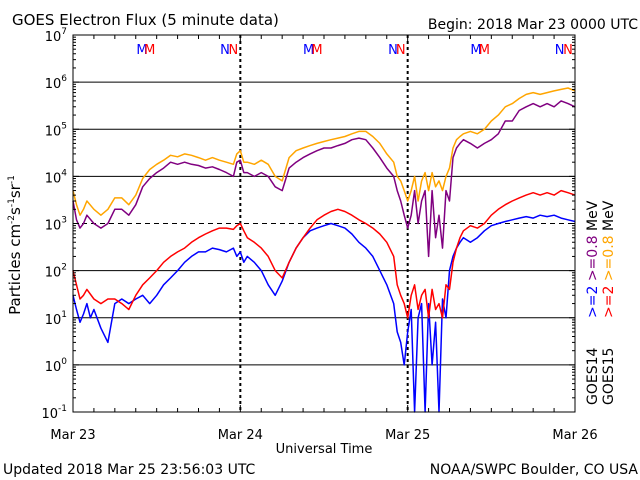 The image size is (640, 480). Describe the element at coordinates (56, 83) in the screenshot. I see `y-tick-label: 10⁶` at that location.